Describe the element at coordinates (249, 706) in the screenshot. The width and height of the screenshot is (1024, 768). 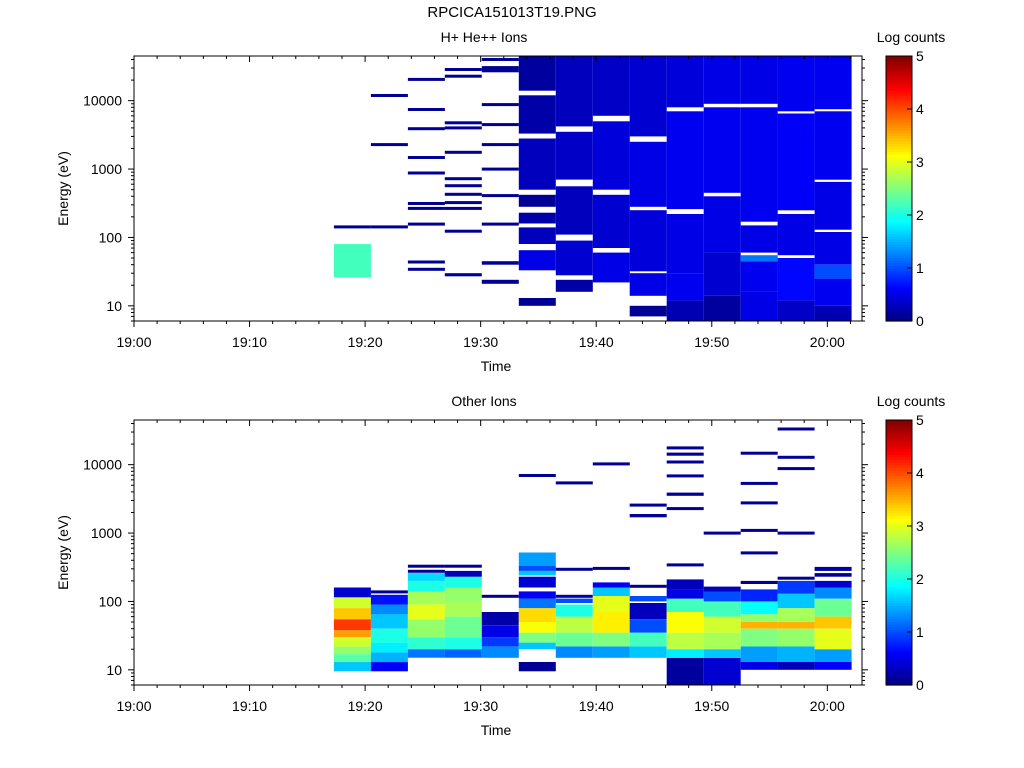
I see `x-tick-label: 19:10` at that location.